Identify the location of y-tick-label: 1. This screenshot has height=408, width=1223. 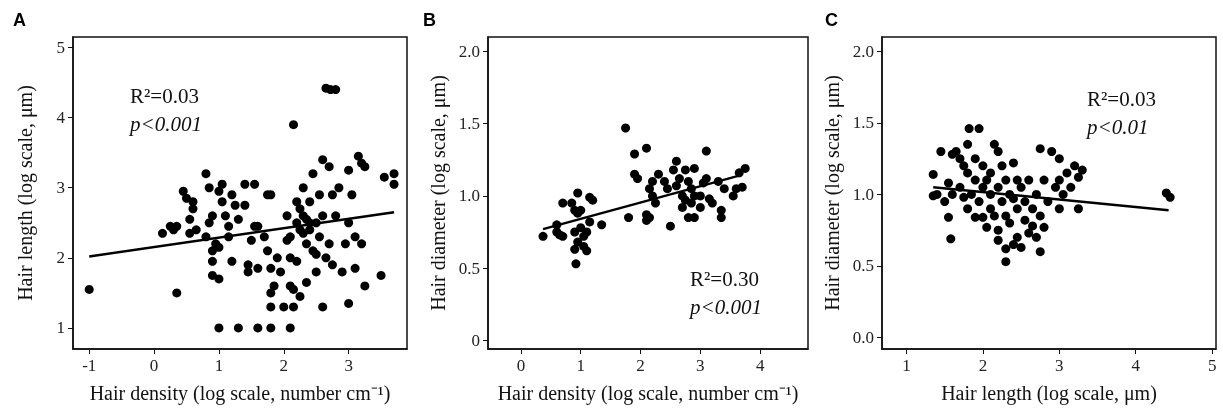
(60, 328).